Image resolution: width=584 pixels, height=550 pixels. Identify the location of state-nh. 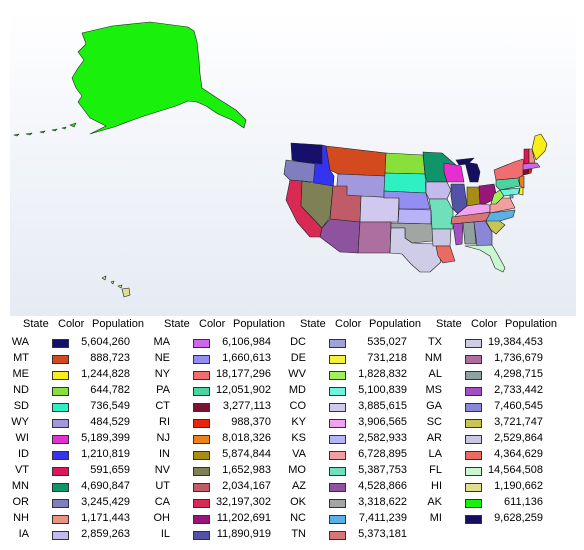
(532, 156).